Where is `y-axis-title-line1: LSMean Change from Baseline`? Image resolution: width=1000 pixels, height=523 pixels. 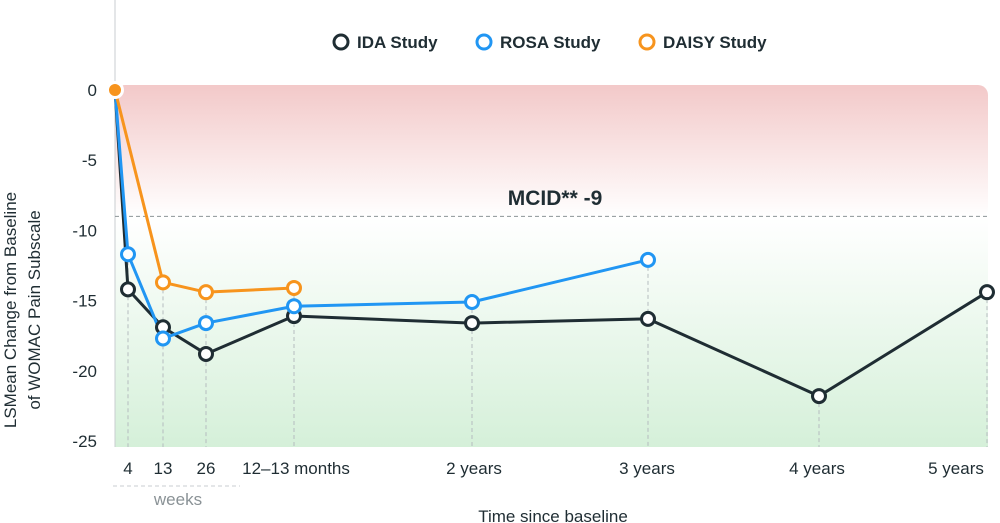
y-axis-title-line1: LSMean Change from Baseline is located at coordinates (10, 310).